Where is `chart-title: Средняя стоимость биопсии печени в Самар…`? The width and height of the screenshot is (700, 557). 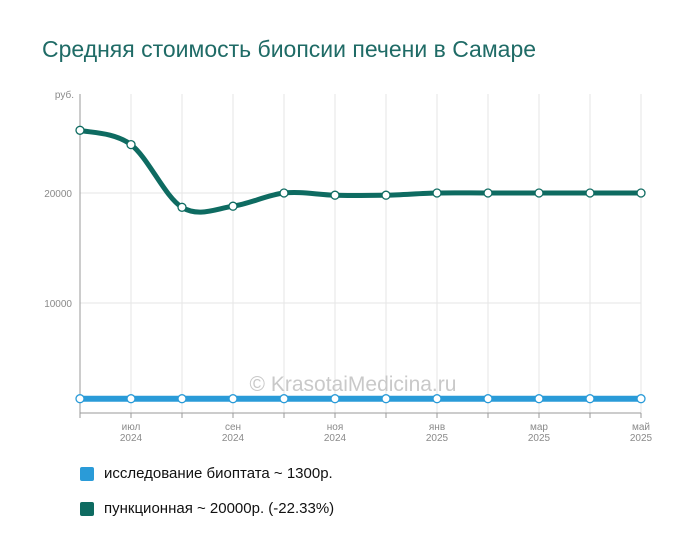 chart-title: Средняя стоимость биопсии печени в Самар… is located at coordinates (289, 49).